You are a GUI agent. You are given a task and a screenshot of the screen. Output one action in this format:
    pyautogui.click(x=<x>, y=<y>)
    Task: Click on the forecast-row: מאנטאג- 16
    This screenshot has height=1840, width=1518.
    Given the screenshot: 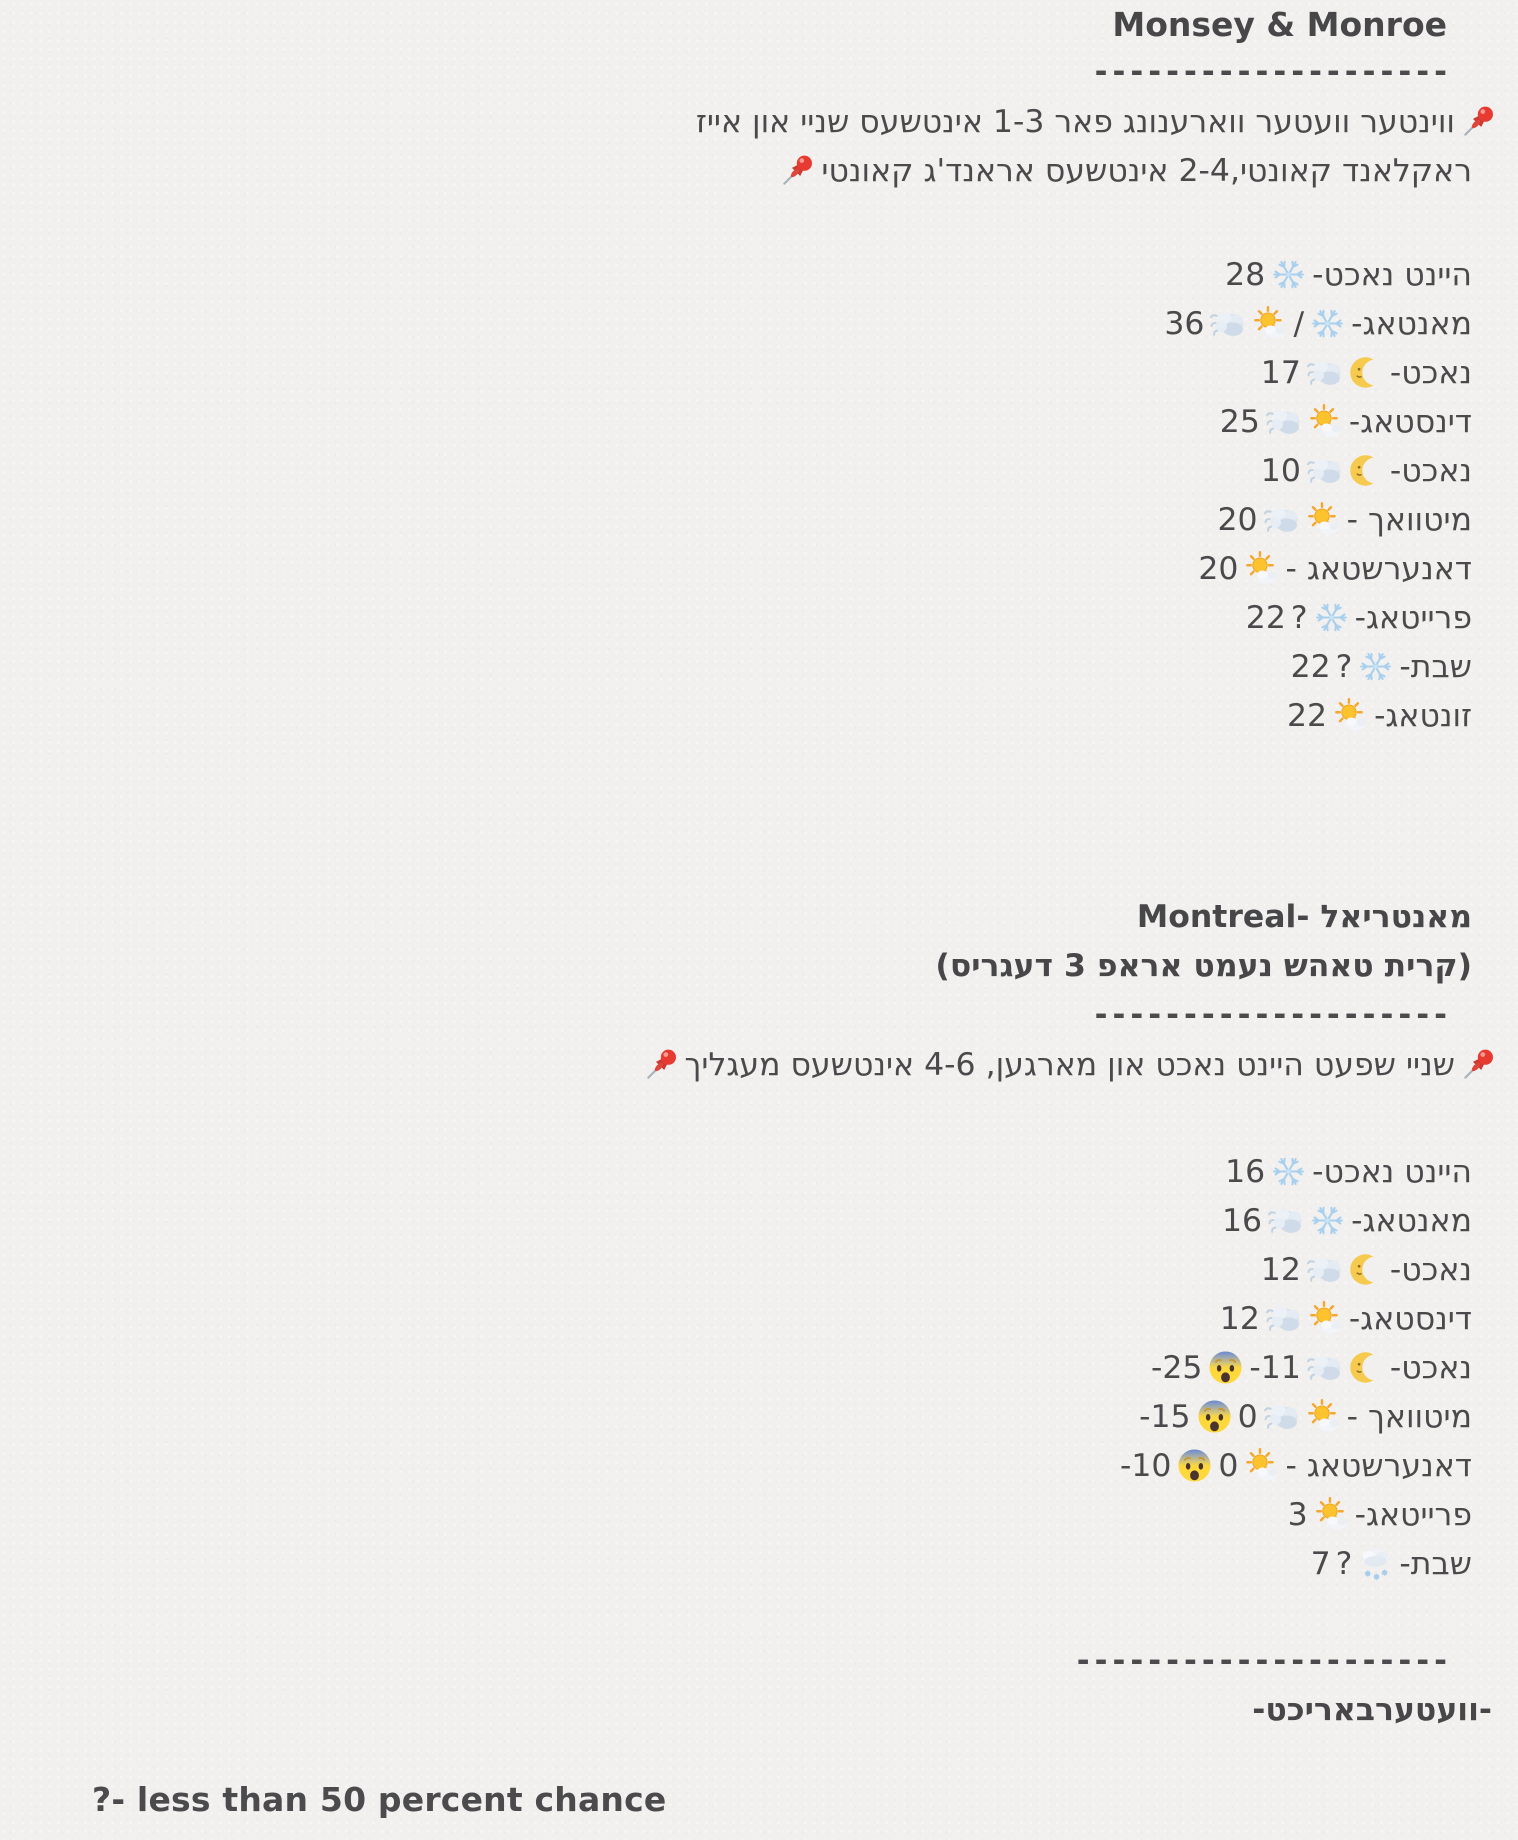 What is the action you would take?
    pyautogui.click(x=736, y=1220)
    